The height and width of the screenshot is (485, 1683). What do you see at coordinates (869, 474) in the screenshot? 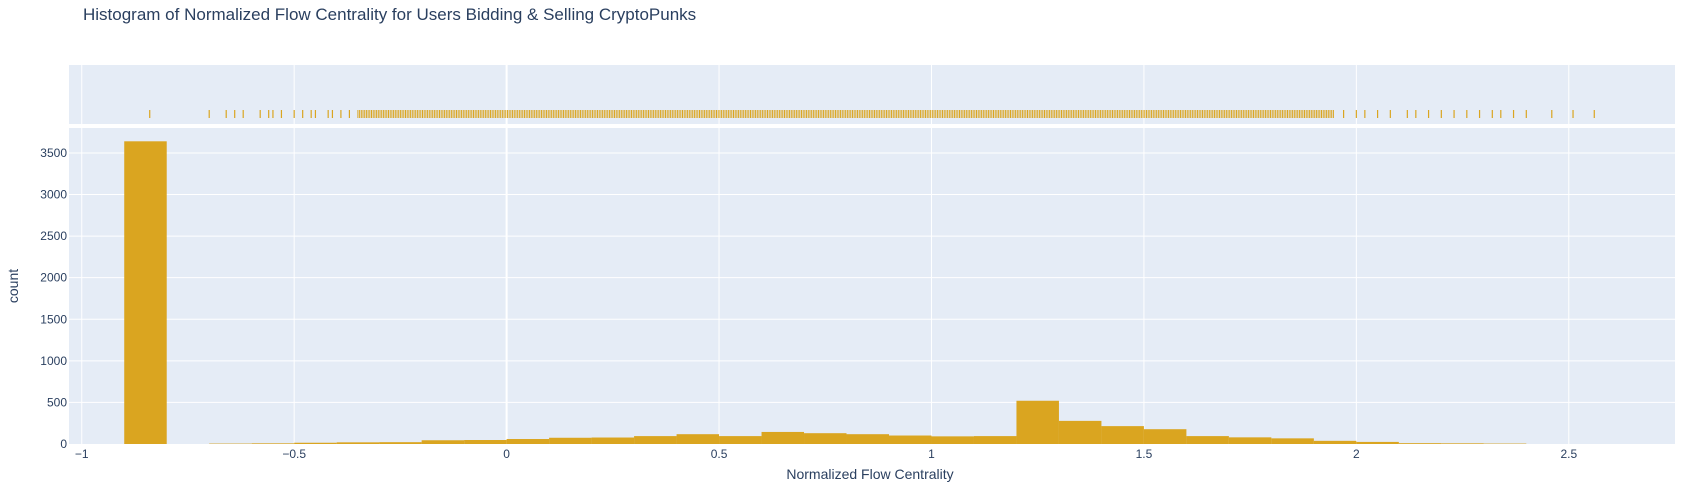
I see `x-axis-label: Normalized Flow Centrality` at bounding box center [869, 474].